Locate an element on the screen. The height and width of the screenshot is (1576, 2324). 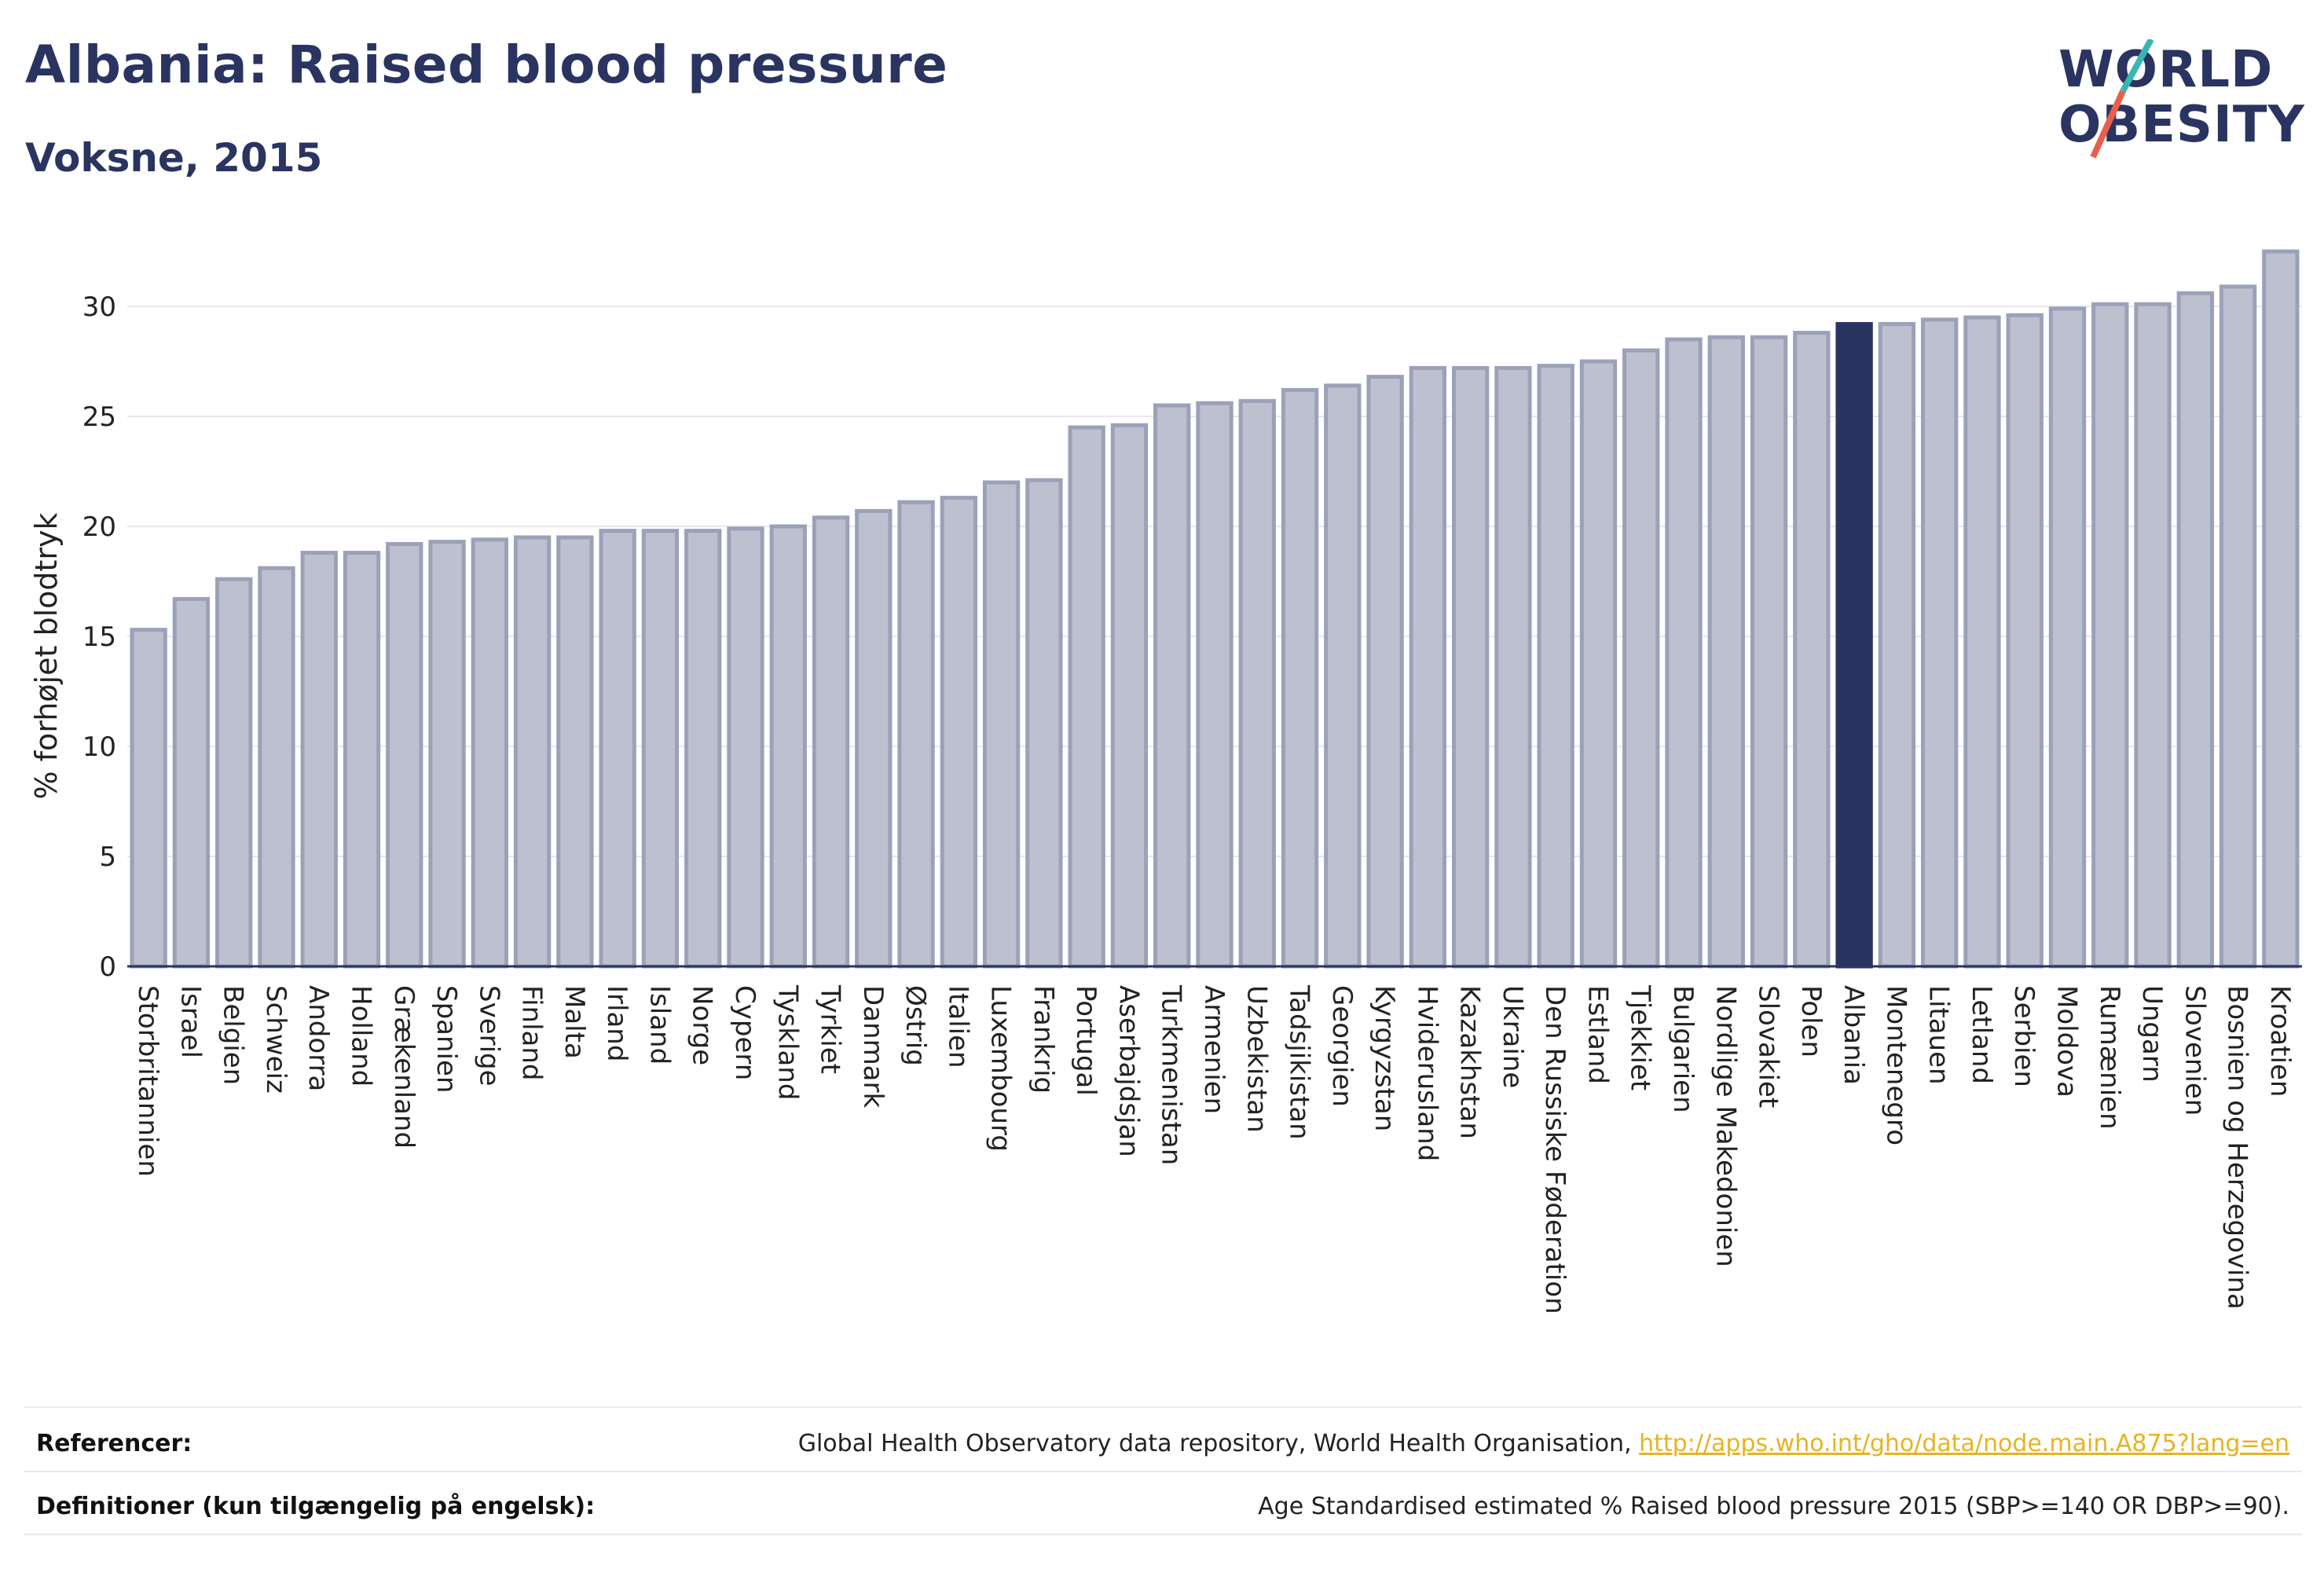
x-tick-label: Malta is located at coordinates (574, 1022).